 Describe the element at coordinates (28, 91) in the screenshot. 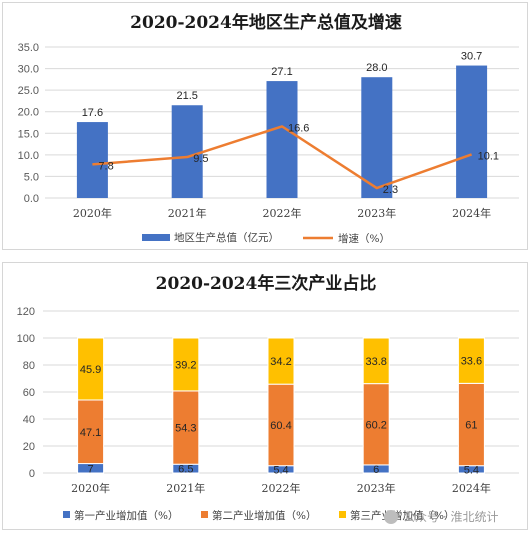

I see `y-tick-label: 25.0` at that location.